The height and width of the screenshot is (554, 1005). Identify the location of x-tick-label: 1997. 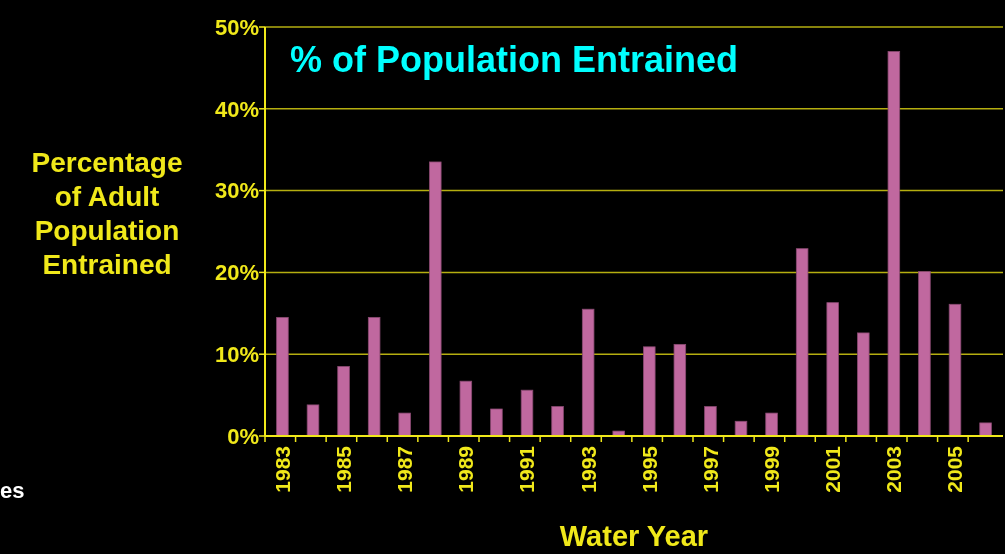
(710, 469).